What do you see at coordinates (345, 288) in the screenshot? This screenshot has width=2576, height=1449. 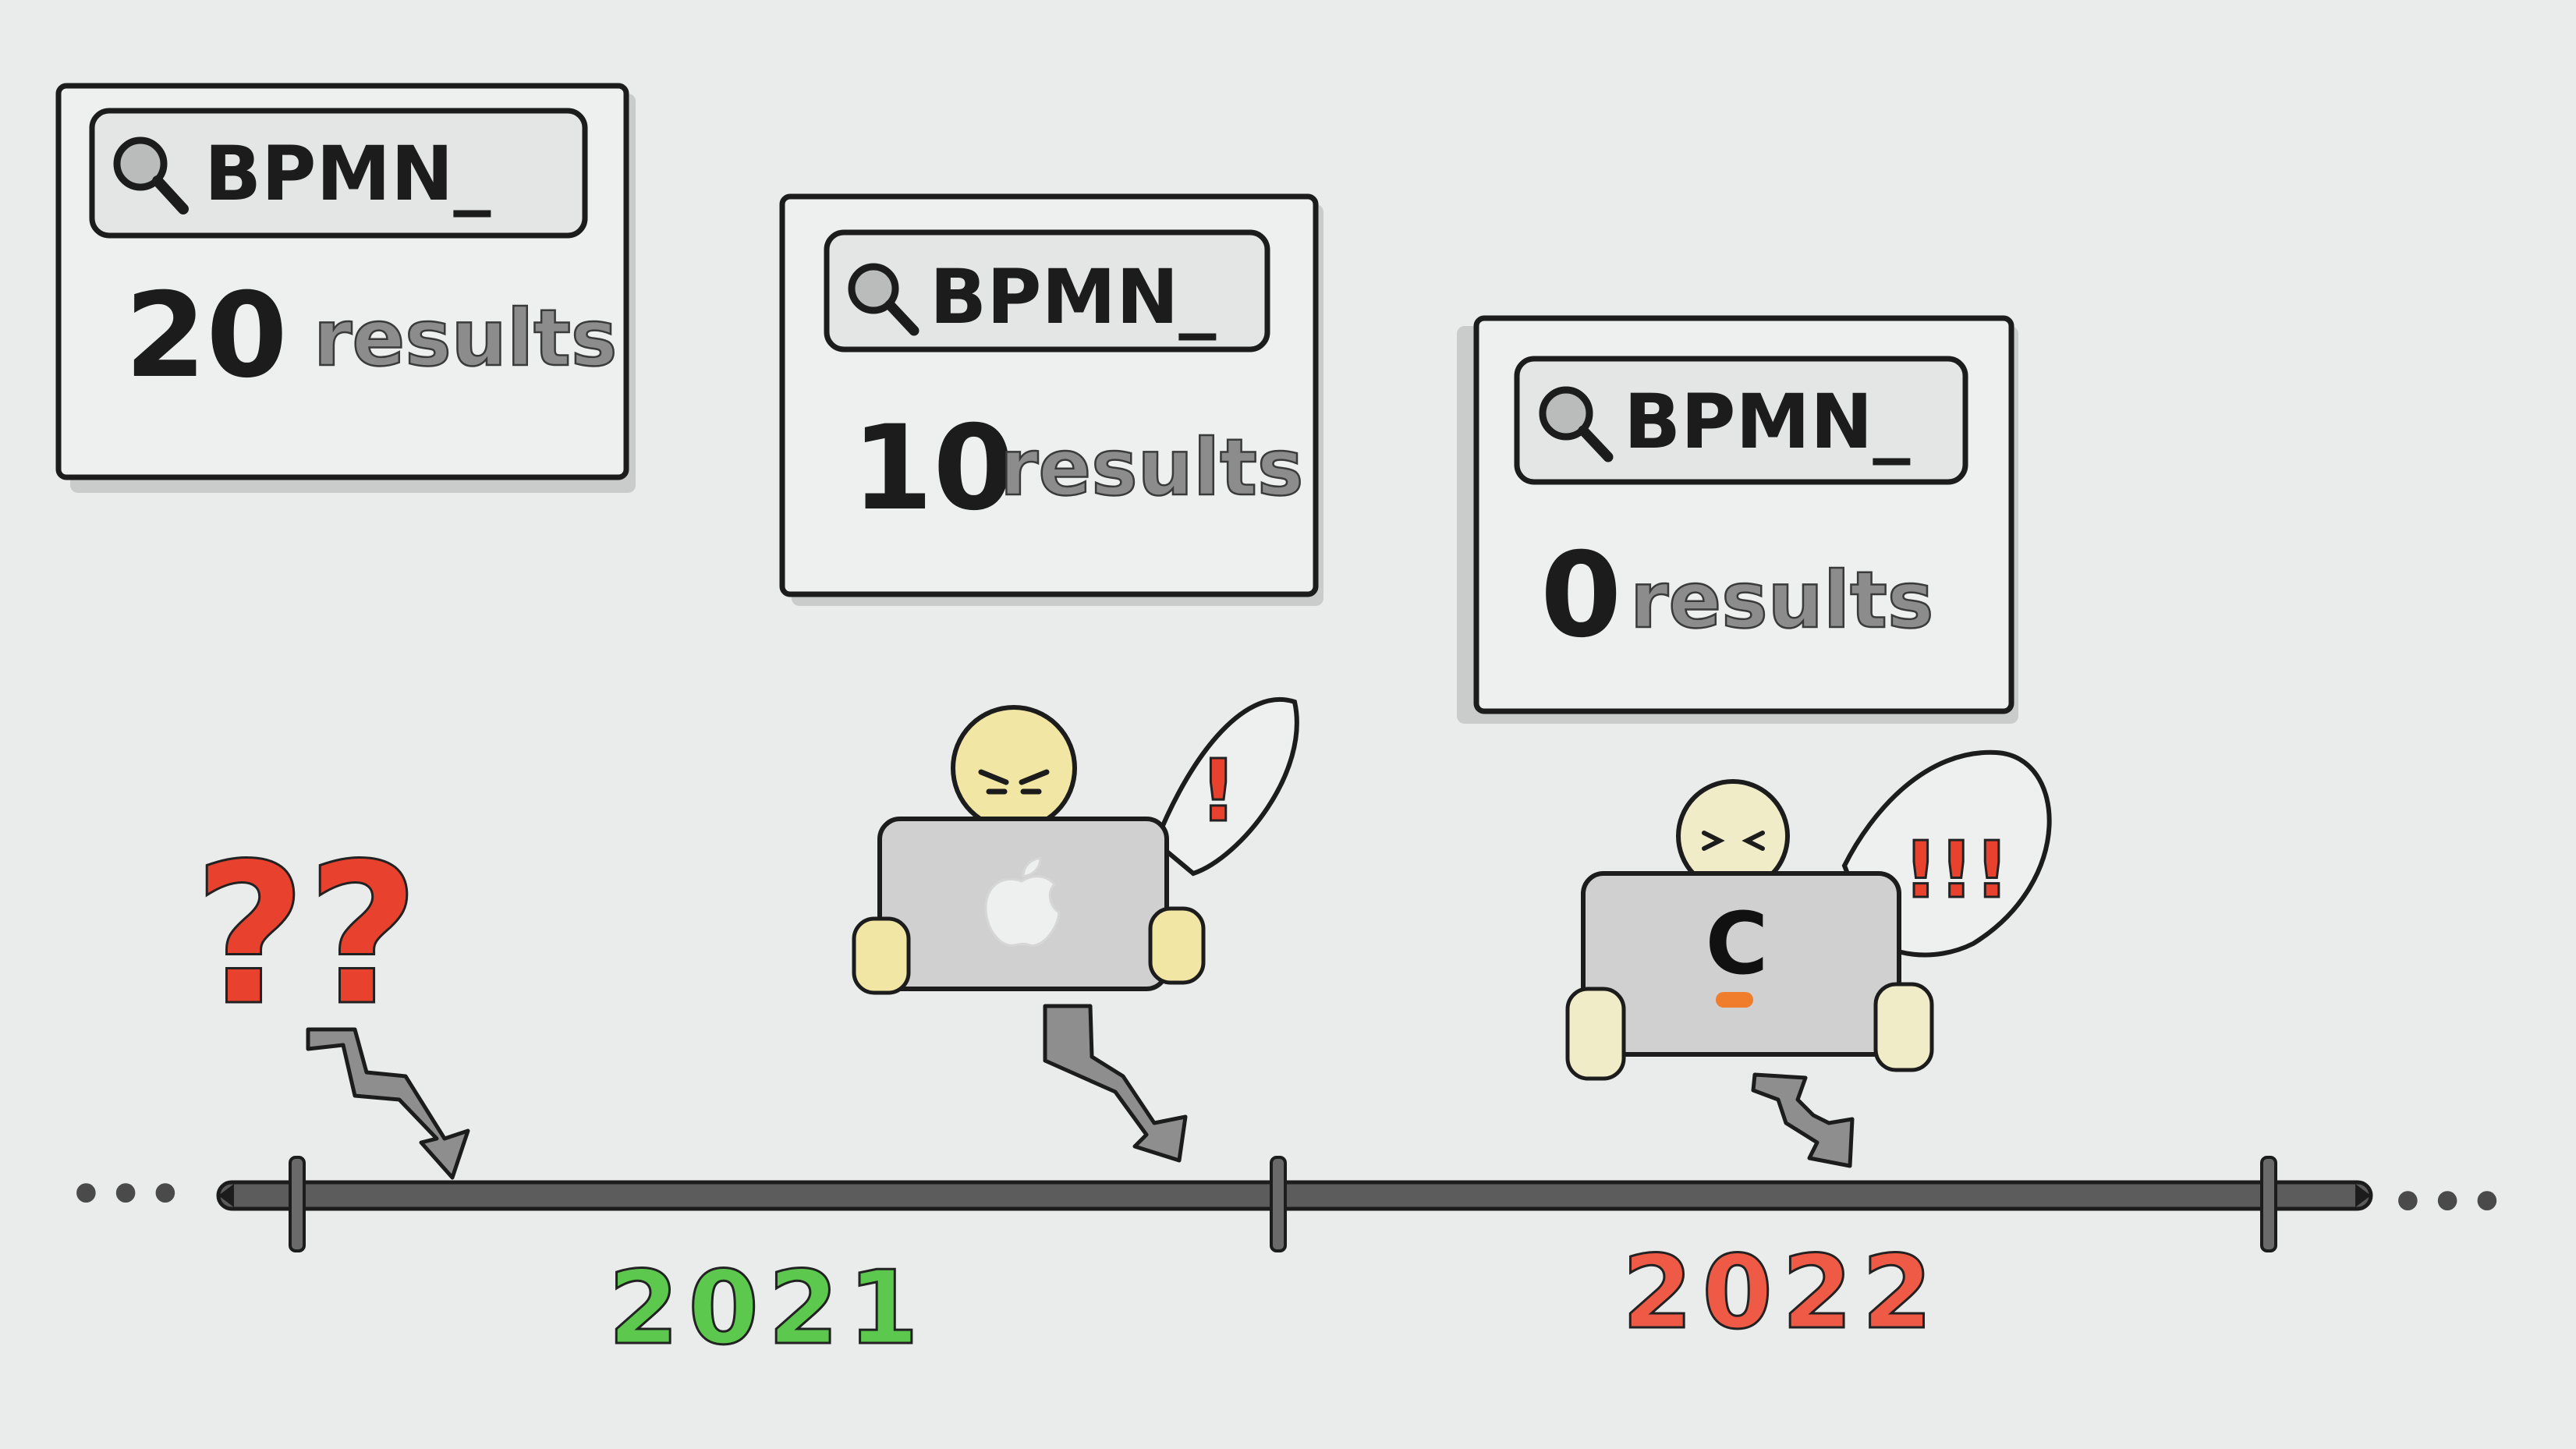 I see `search-card-20: BPMN_ 20 results` at bounding box center [345, 288].